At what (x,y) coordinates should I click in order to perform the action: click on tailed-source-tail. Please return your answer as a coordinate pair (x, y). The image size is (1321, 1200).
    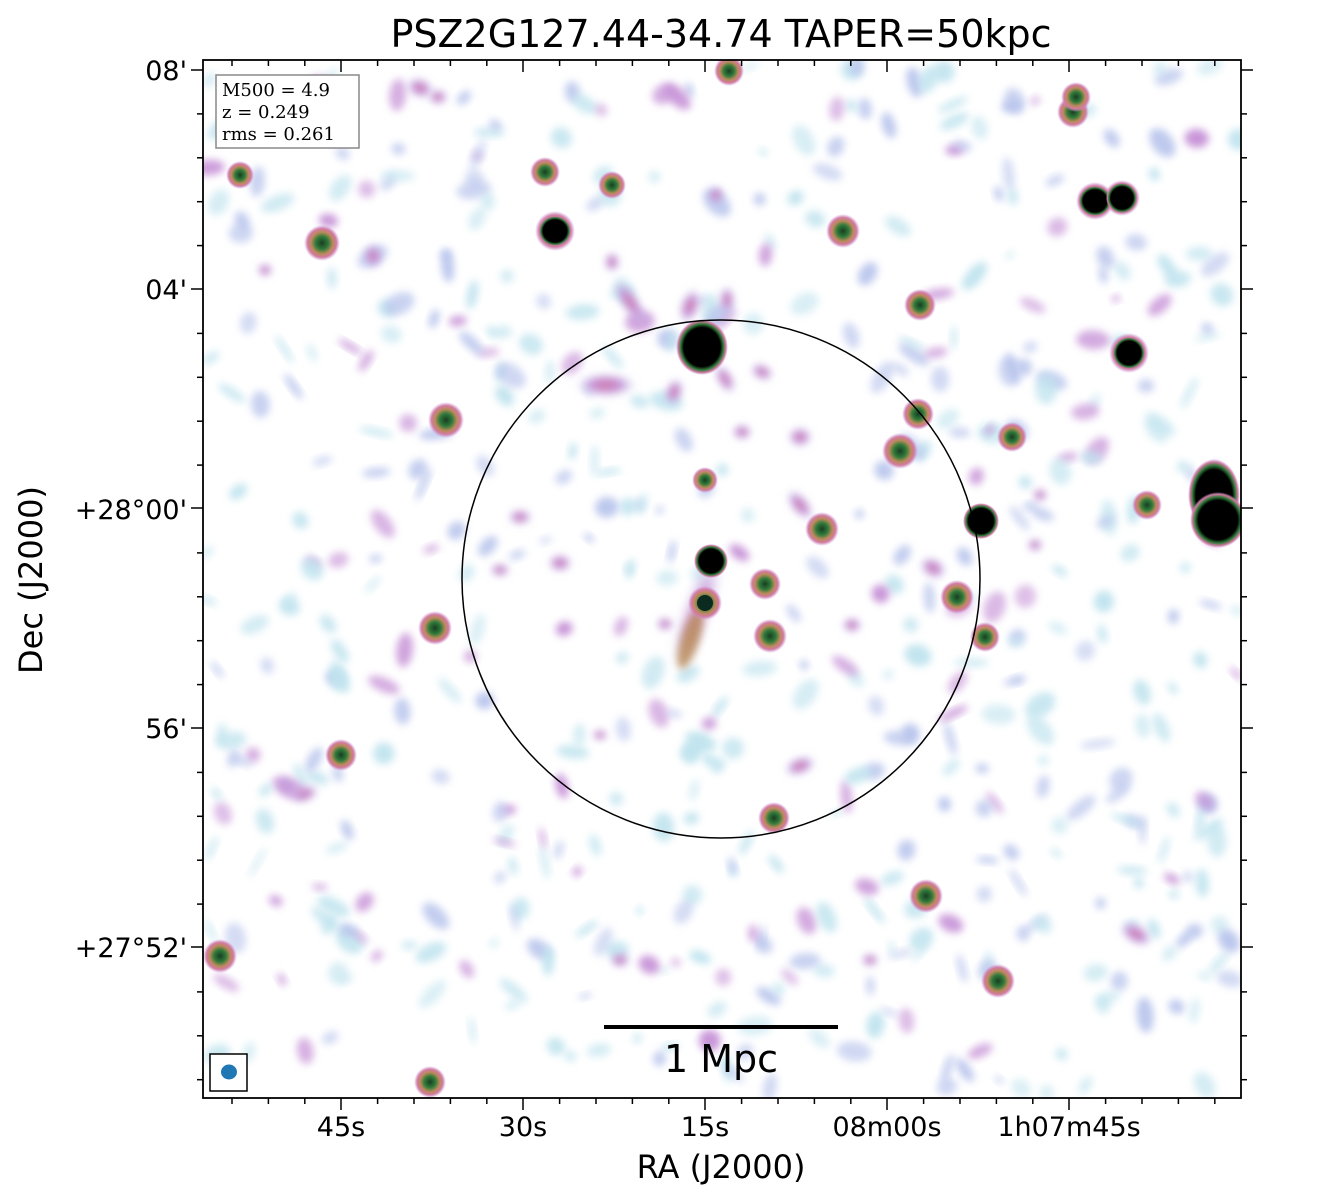
    Looking at the image, I should click on (690, 640).